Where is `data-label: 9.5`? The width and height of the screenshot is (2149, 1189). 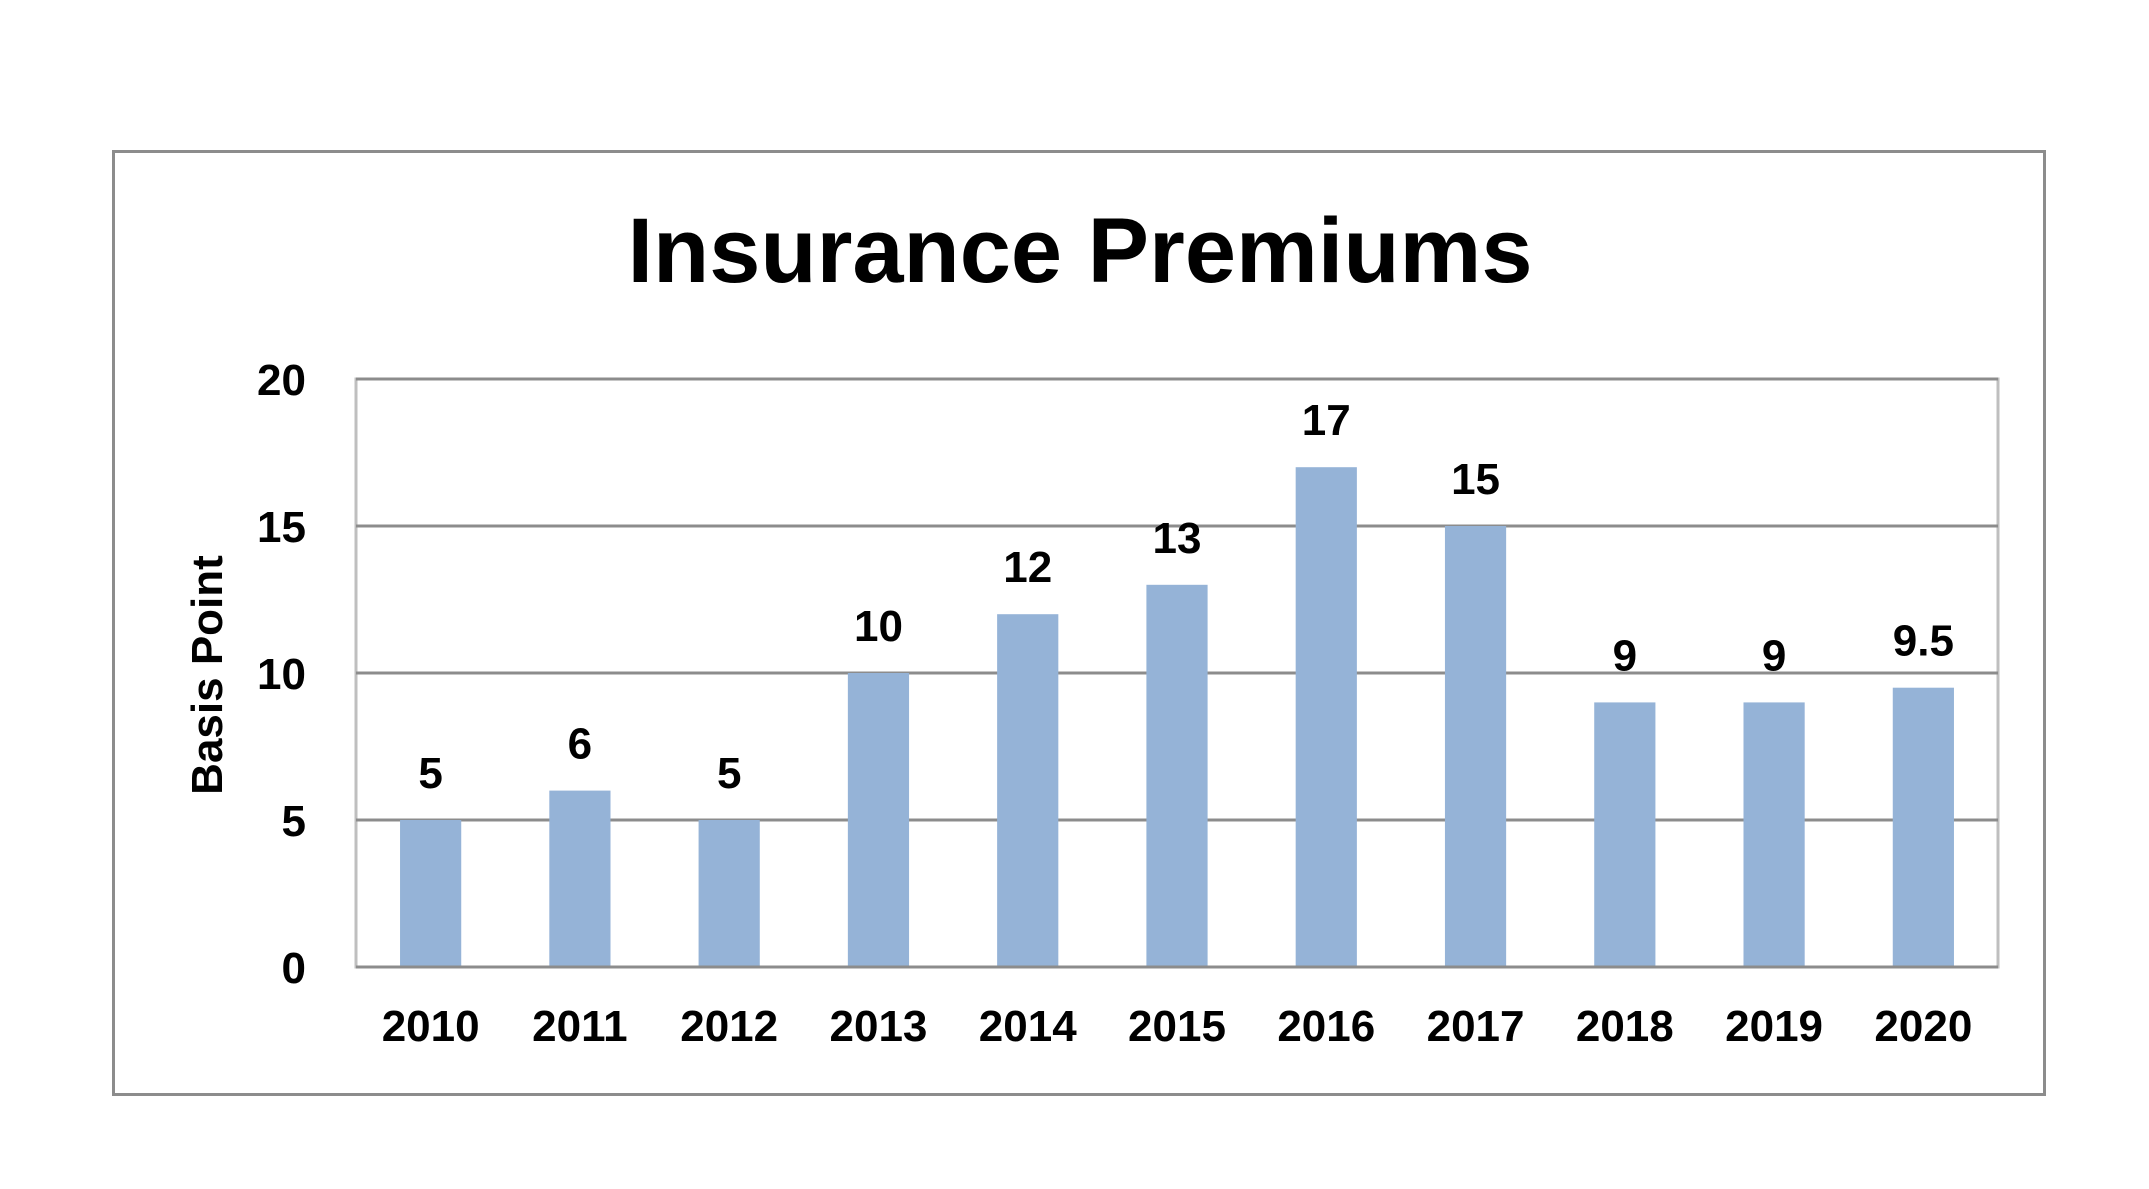
data-label: 9.5 is located at coordinates (1923, 641).